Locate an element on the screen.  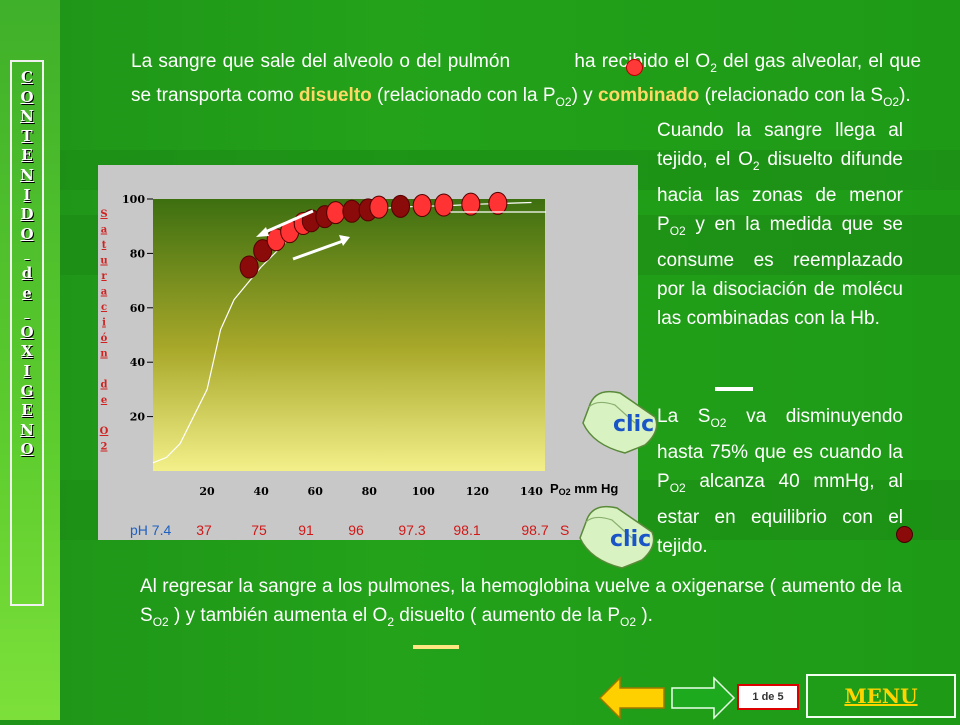
clic-button-2: clic is located at coordinates (613, 535).